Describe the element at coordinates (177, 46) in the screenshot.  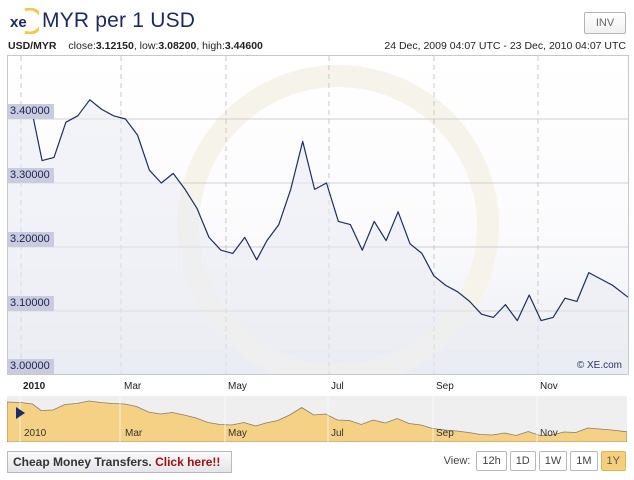
I see `low-value: 3.08200` at that location.